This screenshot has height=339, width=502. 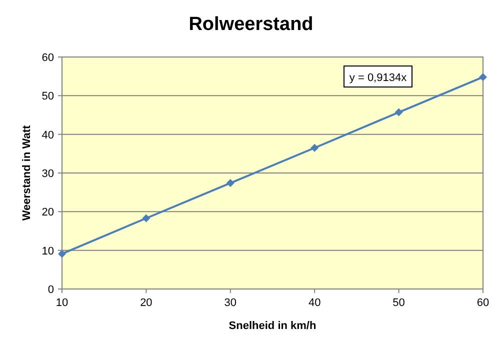 What do you see at coordinates (48, 251) in the screenshot?
I see `y-tick-label: 10` at bounding box center [48, 251].